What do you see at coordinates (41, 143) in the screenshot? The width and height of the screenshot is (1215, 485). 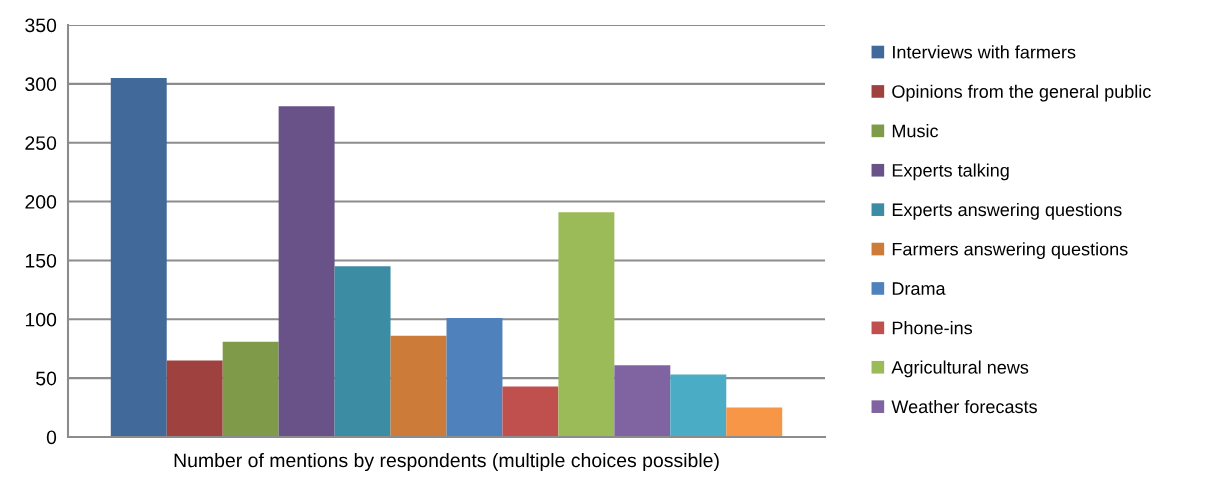 I see `y-tick-label: 250` at bounding box center [41, 143].